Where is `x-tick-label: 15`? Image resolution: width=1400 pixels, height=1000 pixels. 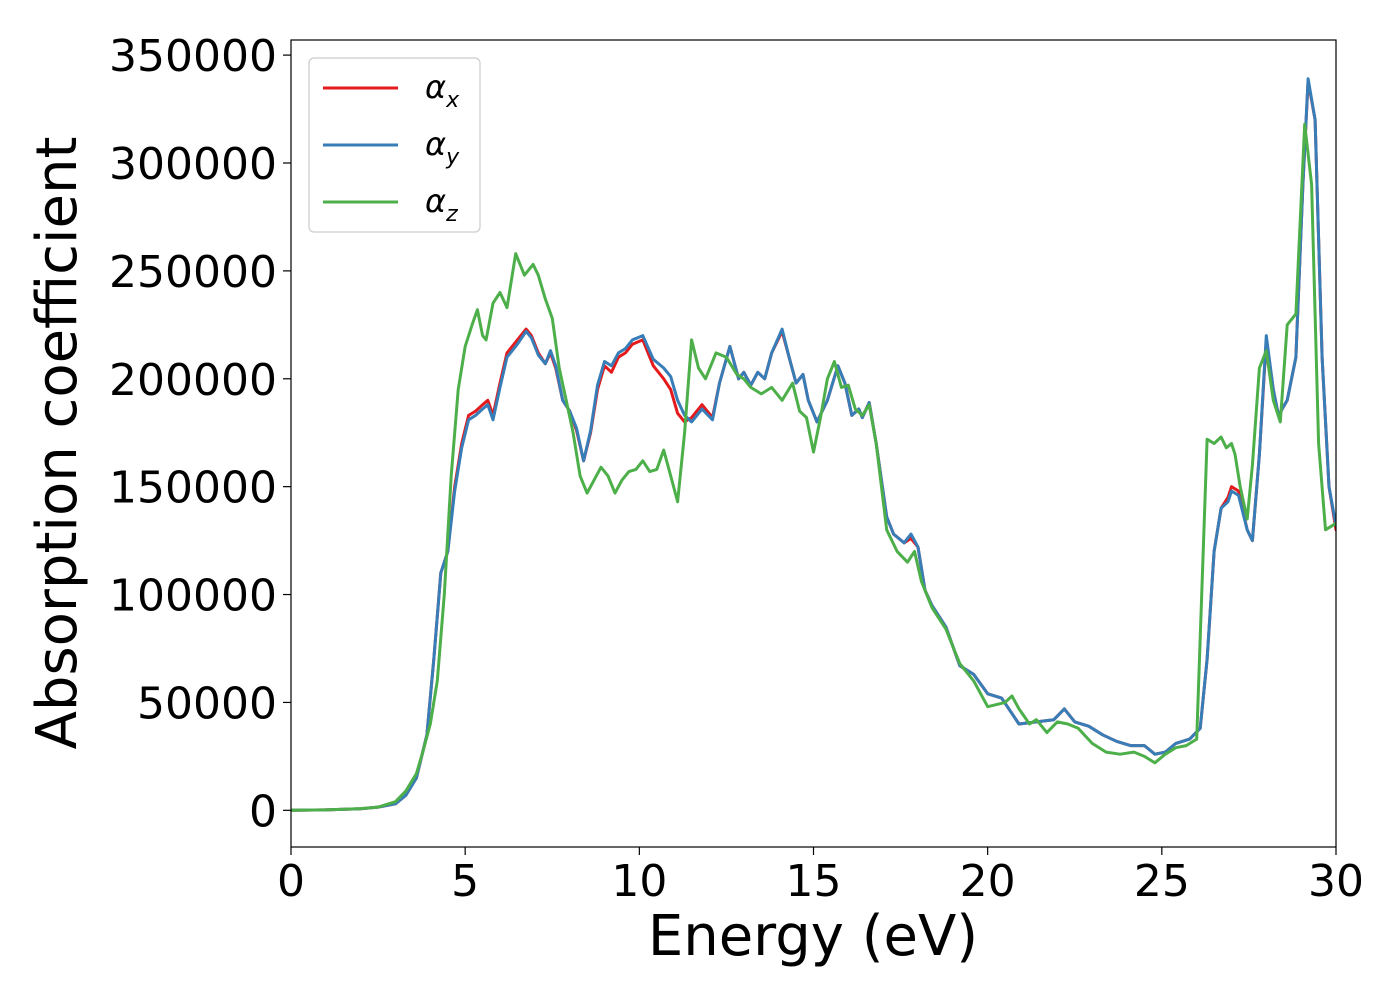 x-tick-label: 15 is located at coordinates (814, 881).